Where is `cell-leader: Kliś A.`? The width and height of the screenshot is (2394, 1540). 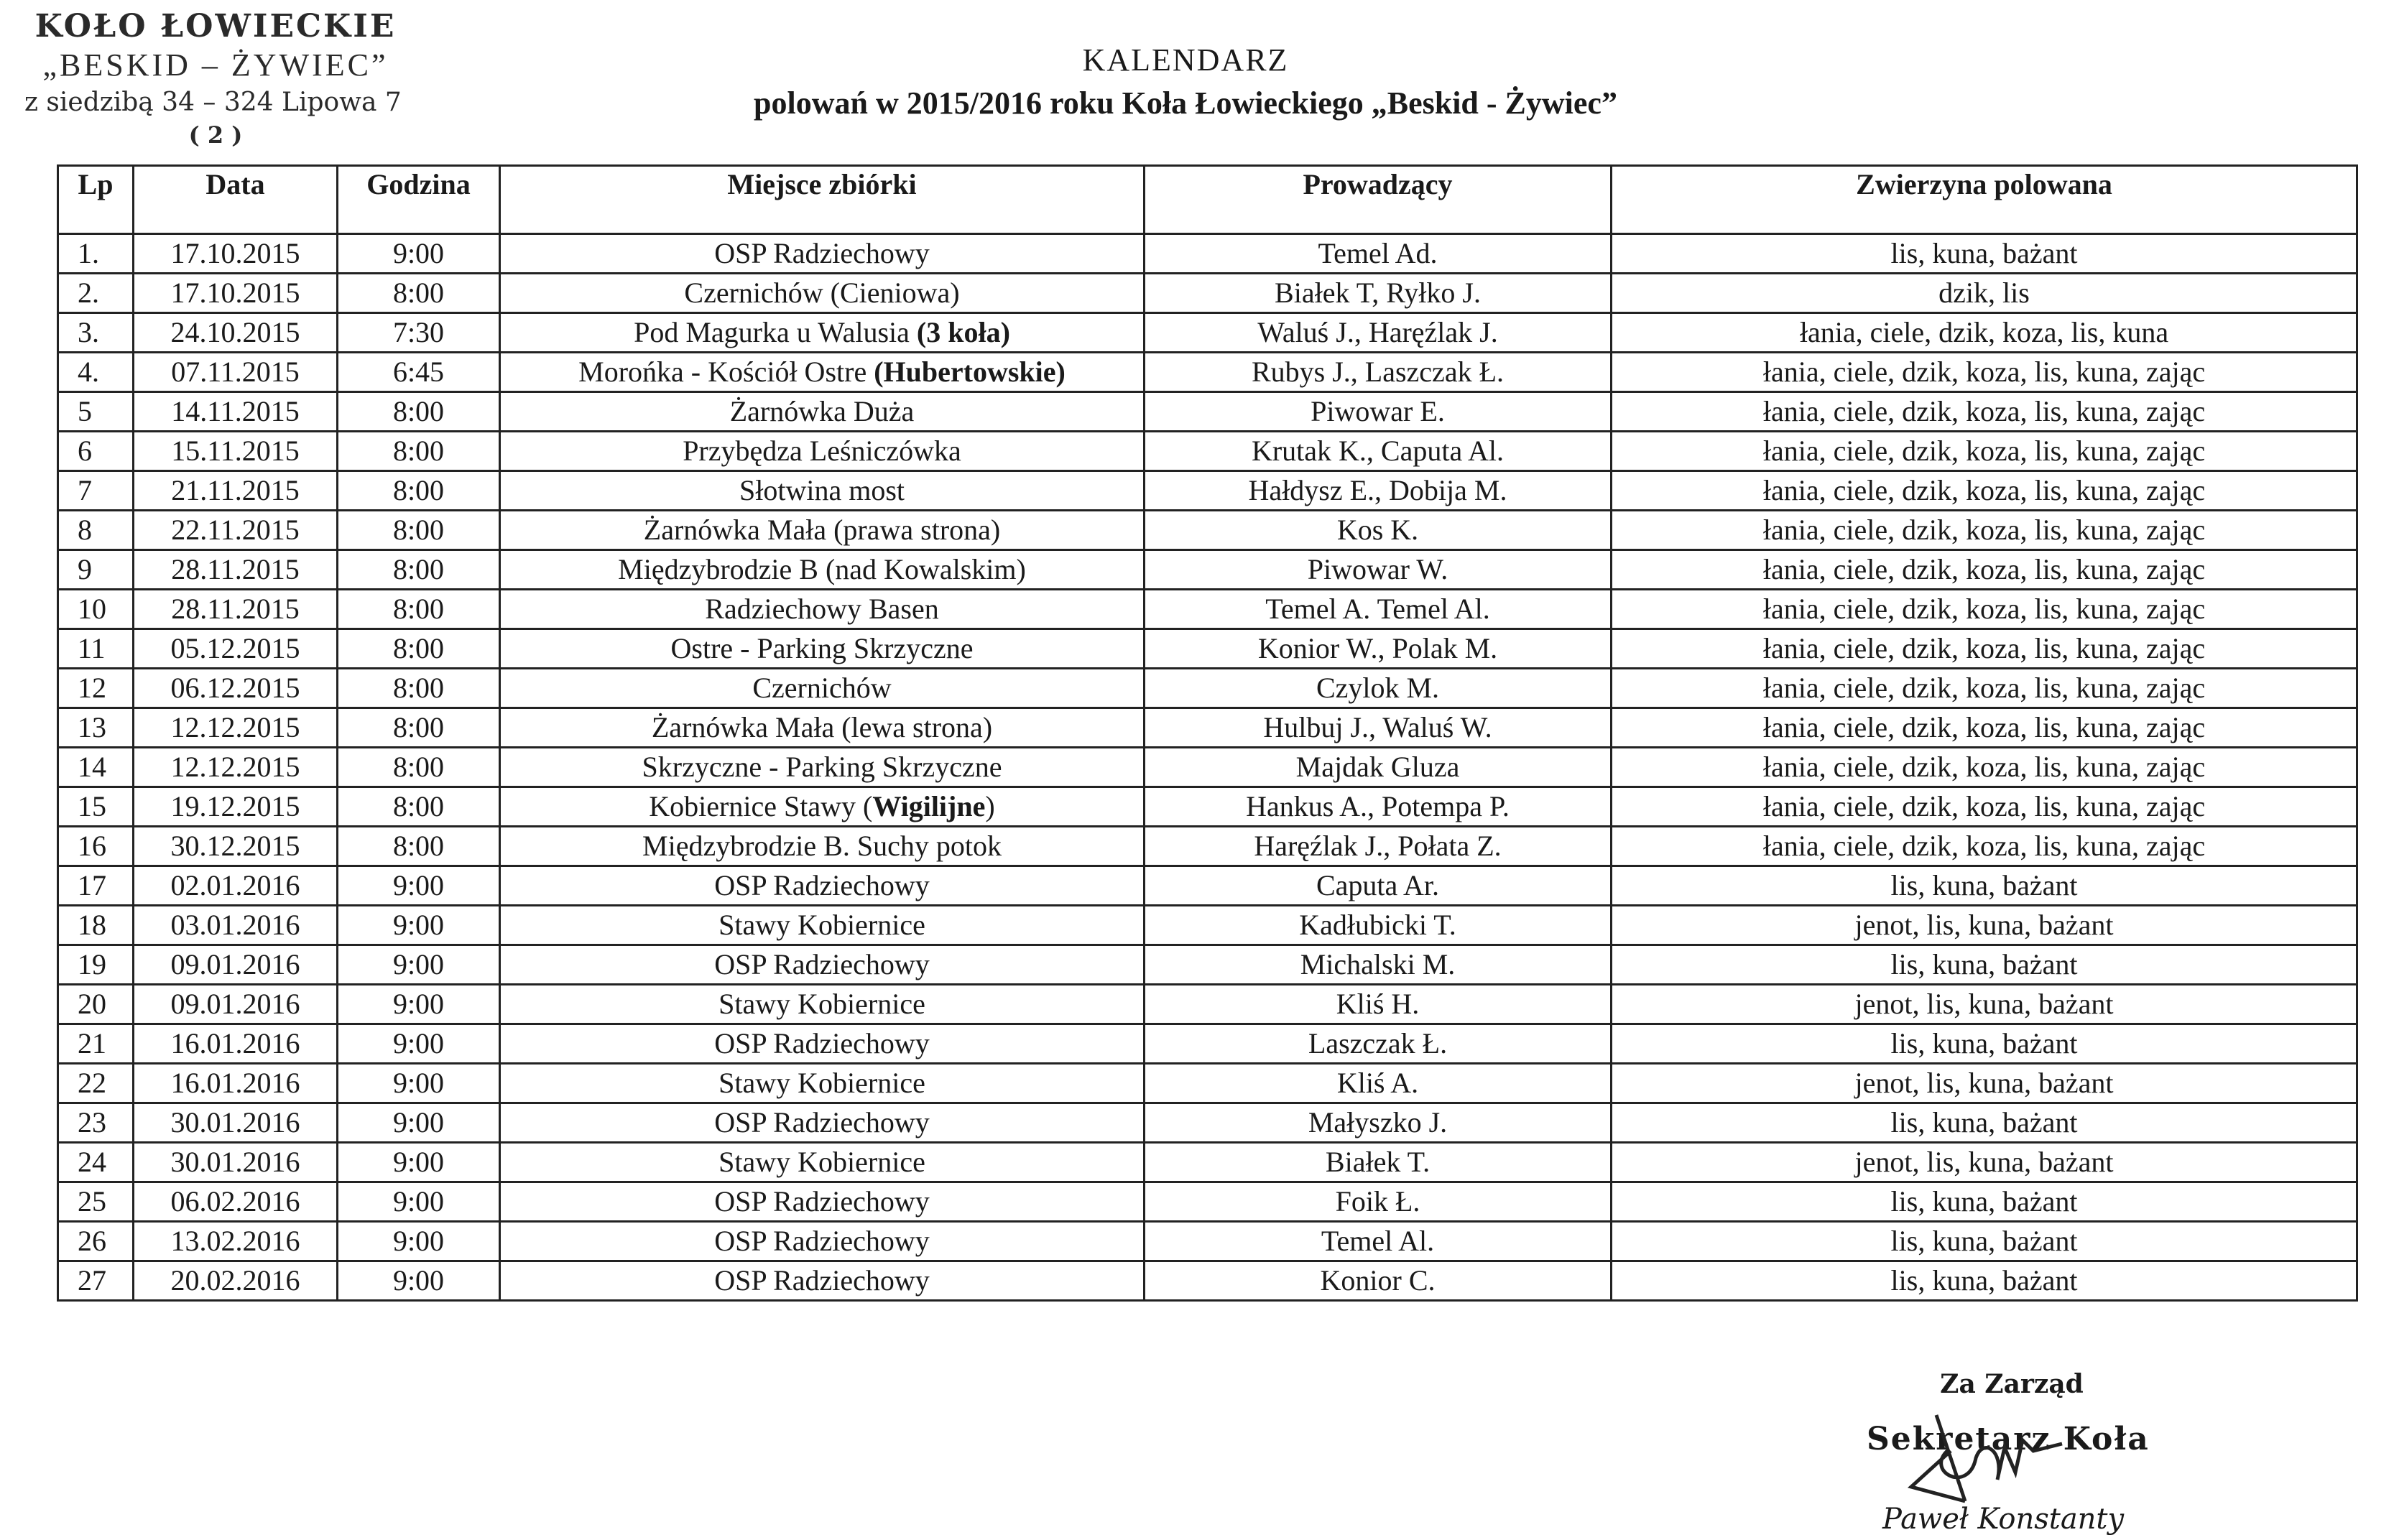
cell-leader: Kliś A. is located at coordinates (1377, 1083).